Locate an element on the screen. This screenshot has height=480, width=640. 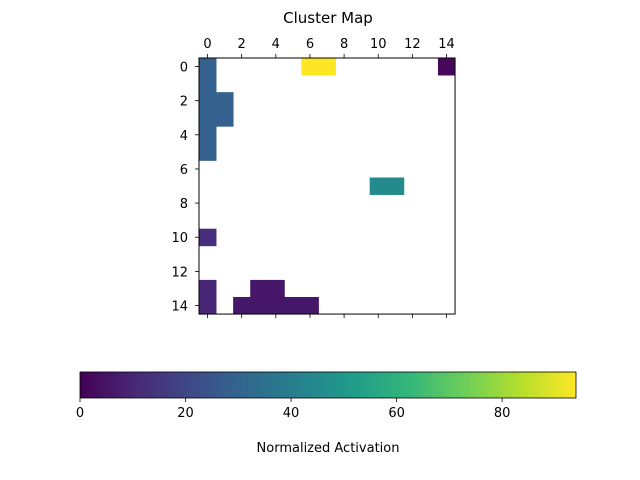
colorbar-tick-label: 60 is located at coordinates (396, 413).